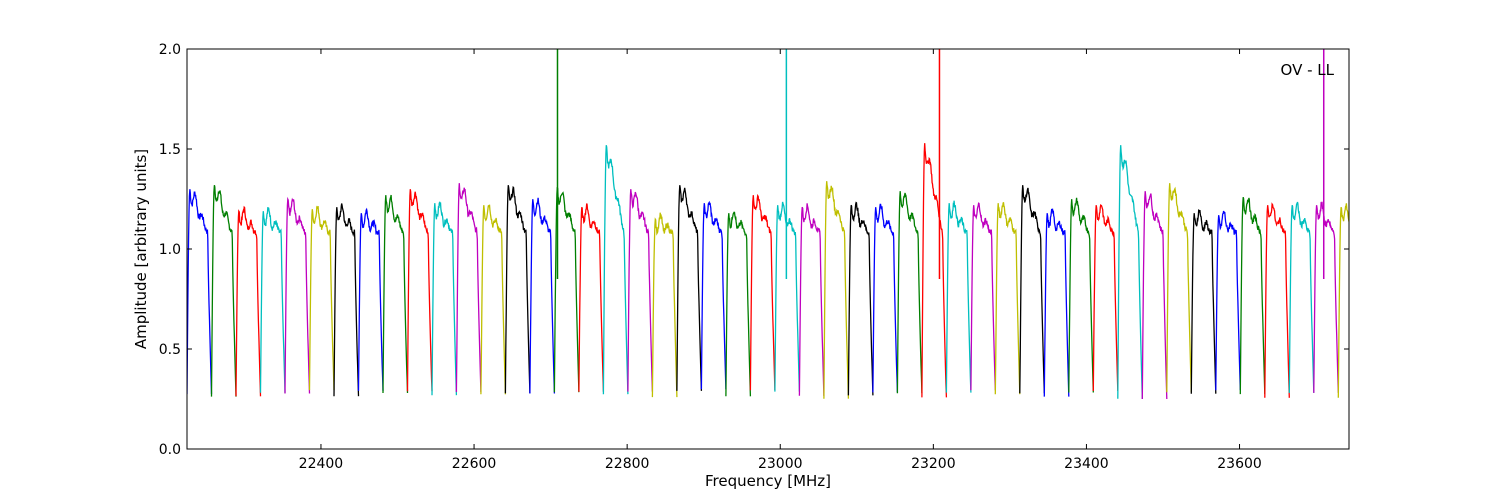 This screenshot has height=500, width=1500. Describe the element at coordinates (170, 250) in the screenshot. I see `y-tick-label: 1.0` at that location.